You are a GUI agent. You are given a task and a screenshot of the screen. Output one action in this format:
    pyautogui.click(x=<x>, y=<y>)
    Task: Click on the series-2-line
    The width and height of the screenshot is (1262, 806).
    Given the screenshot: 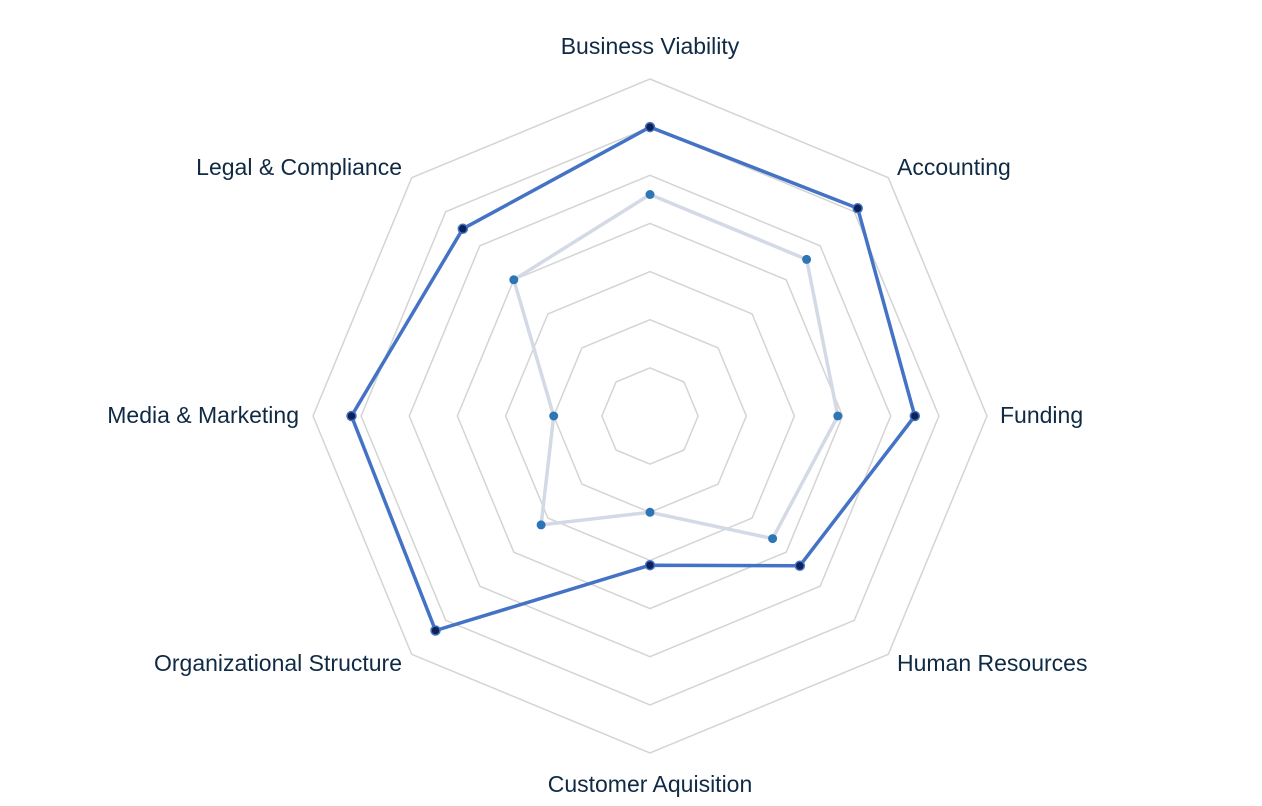 What is the action you would take?
    pyautogui.click(x=676, y=366)
    